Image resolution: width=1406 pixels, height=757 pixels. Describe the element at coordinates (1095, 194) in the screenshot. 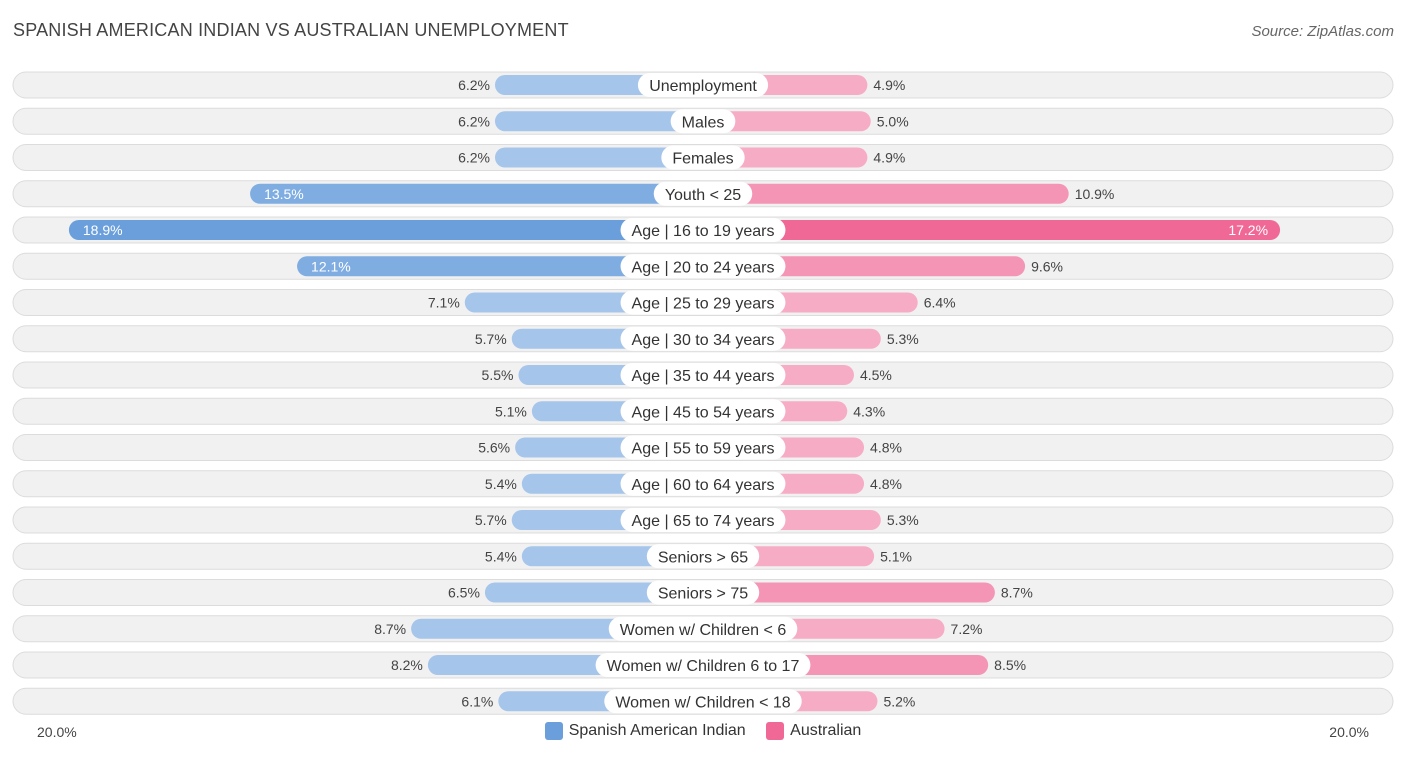

I see `value-label-right: 10.9%` at that location.